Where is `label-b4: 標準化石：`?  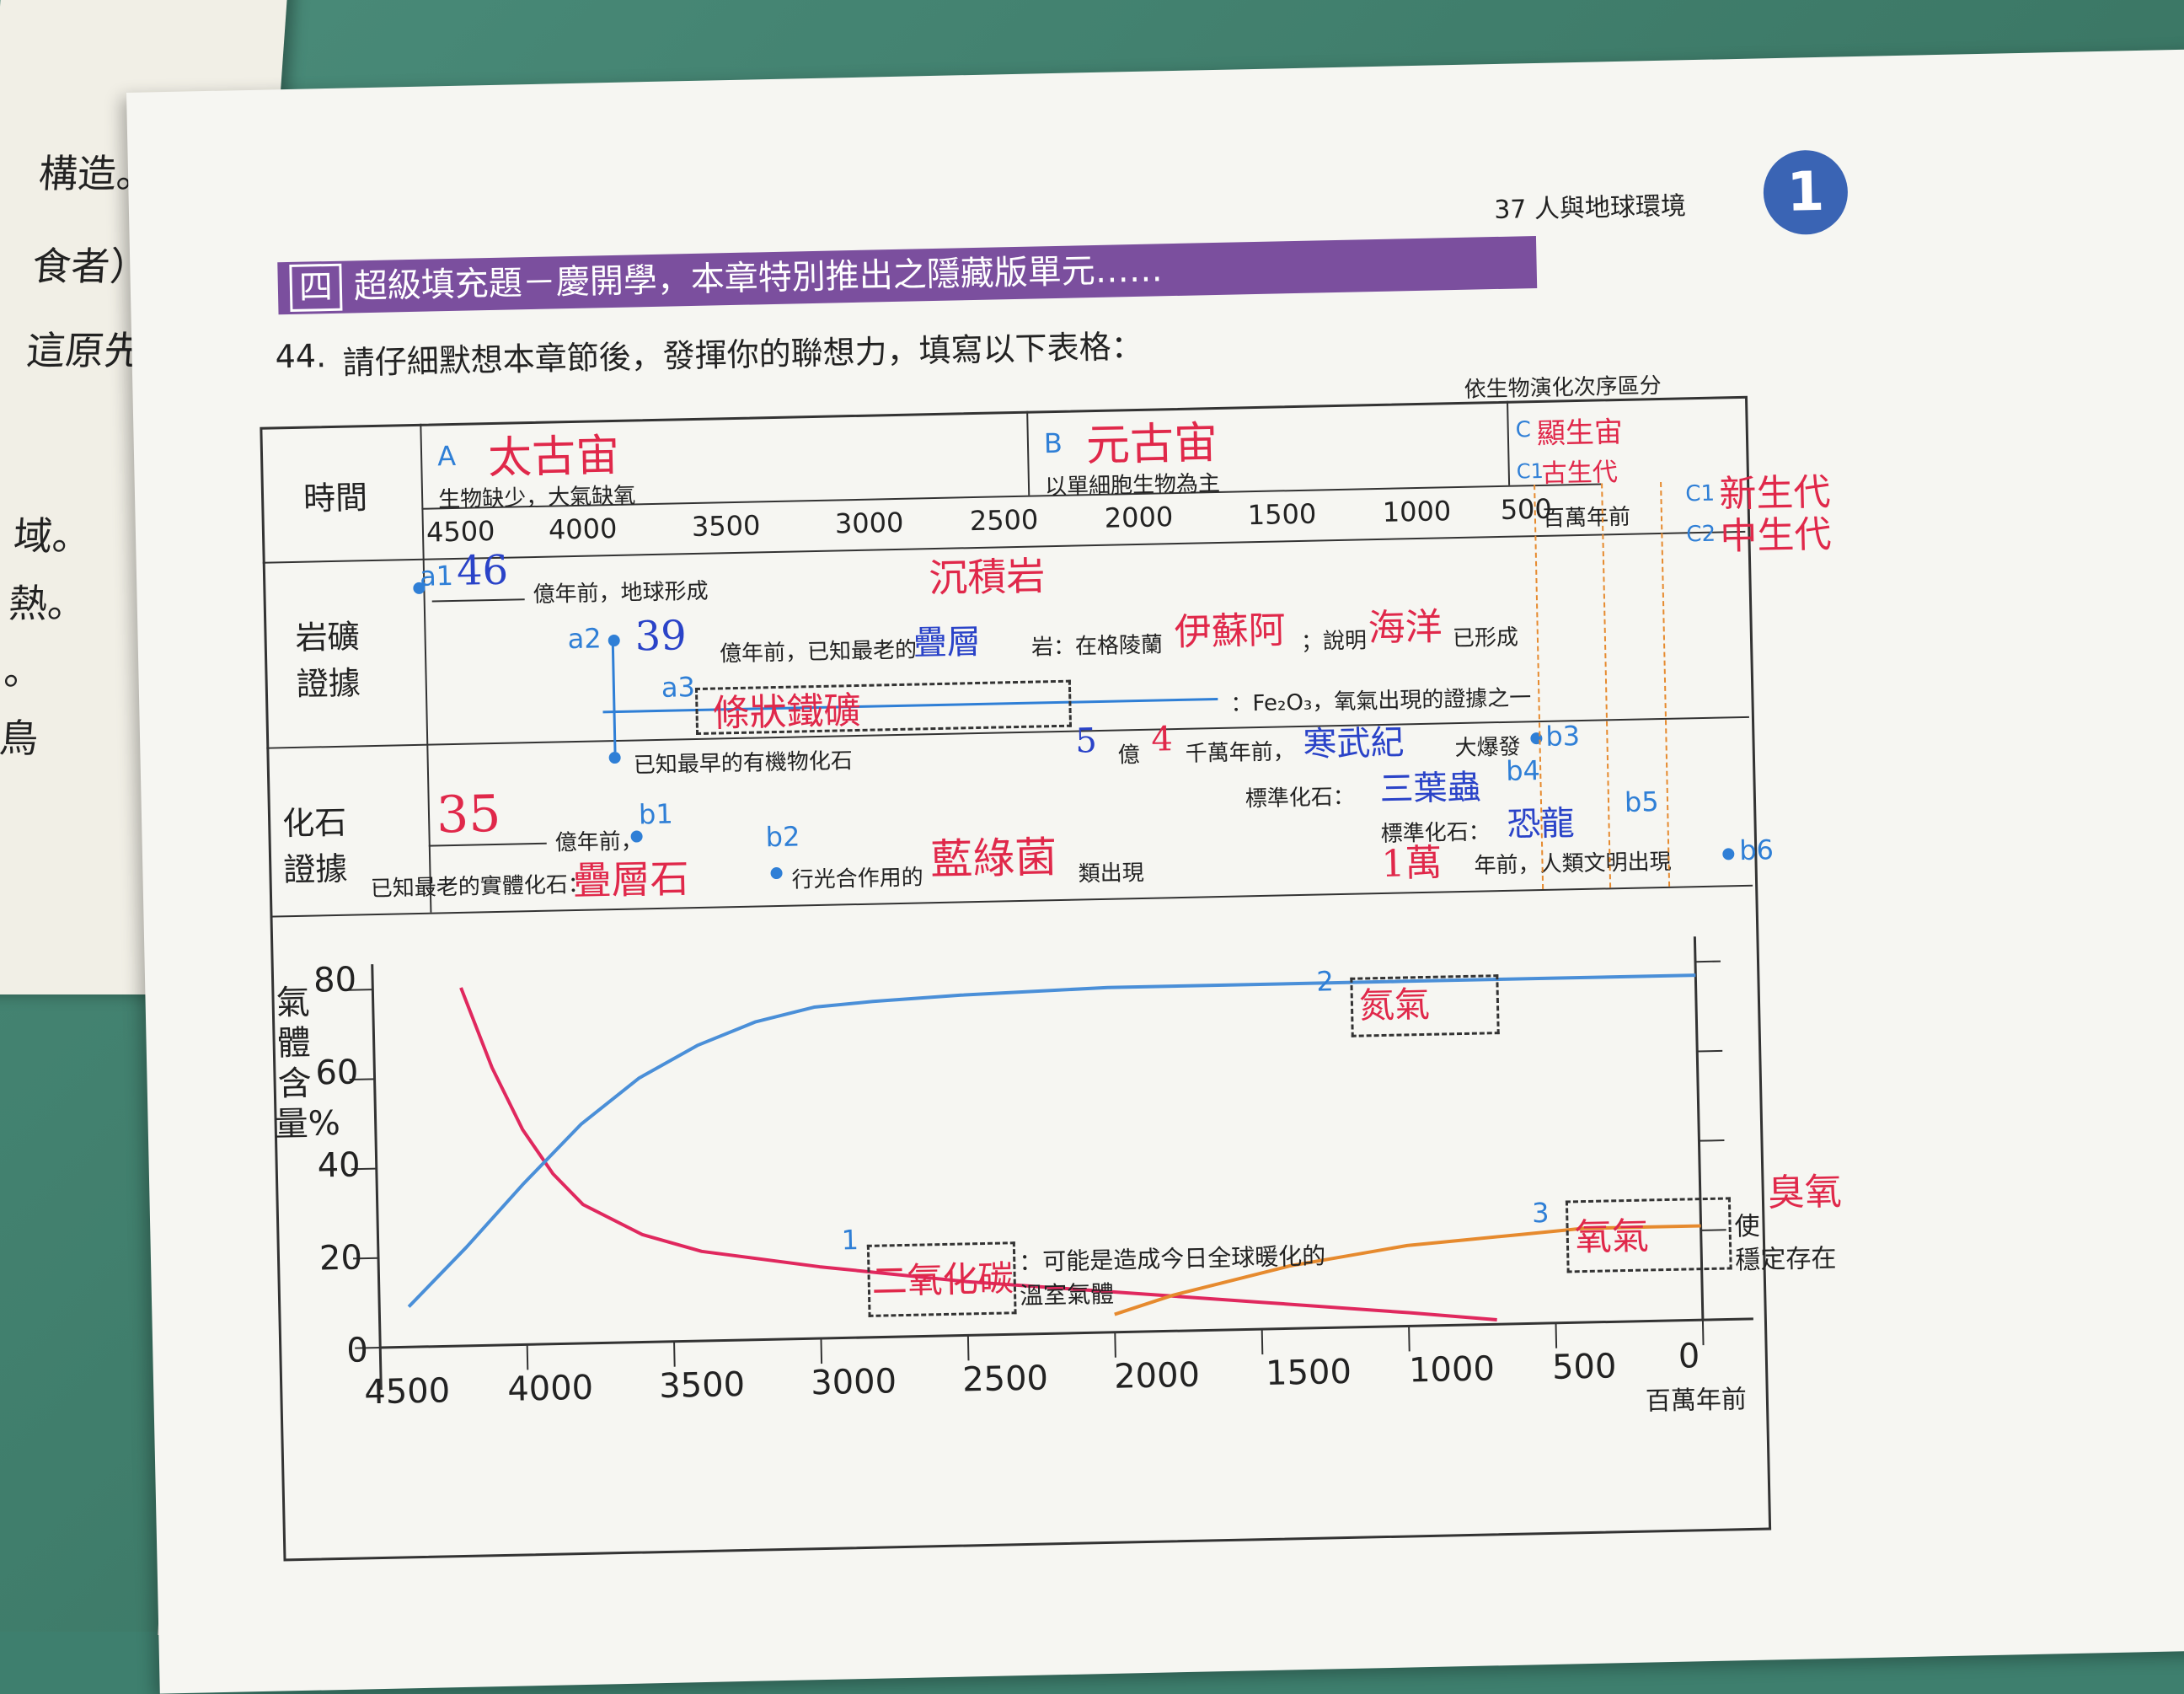
label-b4: 標準化石： is located at coordinates (1300, 798).